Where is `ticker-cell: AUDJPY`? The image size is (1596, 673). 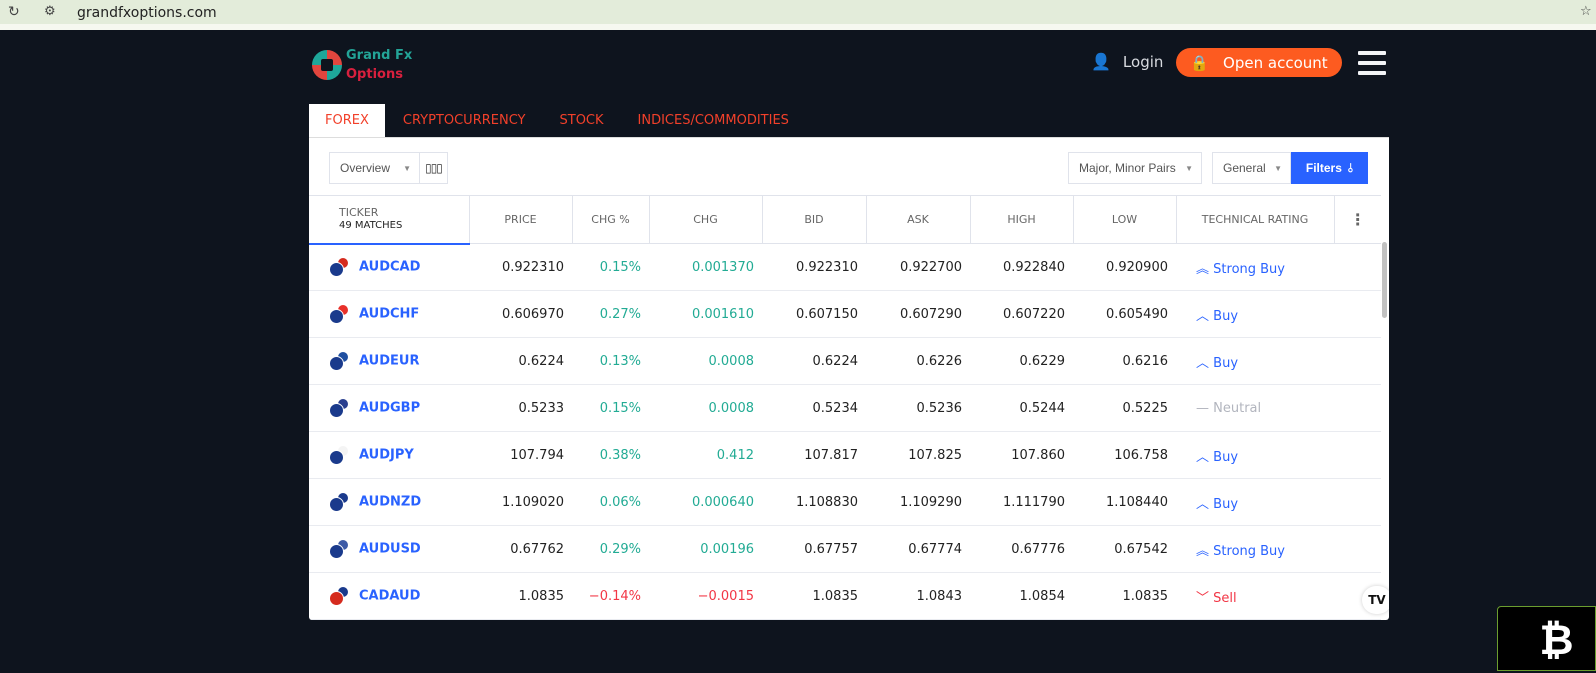
ticker-cell: AUDJPY is located at coordinates (389, 455).